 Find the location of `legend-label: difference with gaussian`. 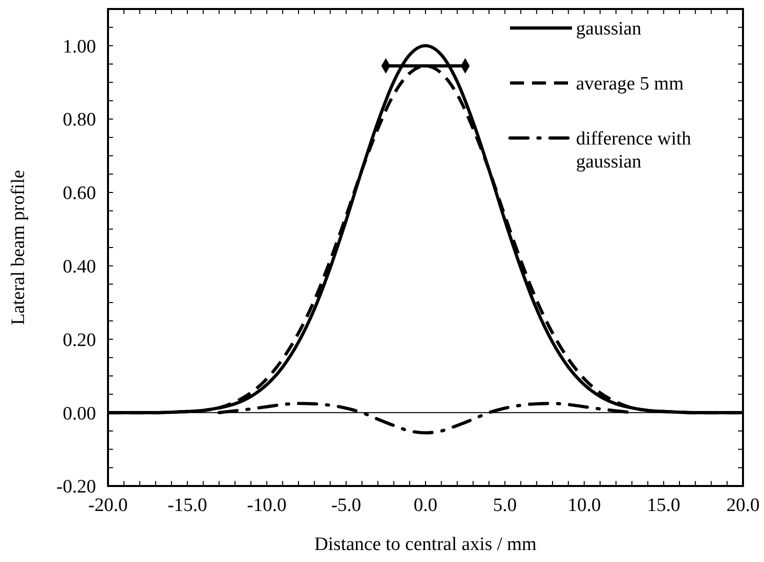

legend-label: difference with gaussian is located at coordinates (634, 150).